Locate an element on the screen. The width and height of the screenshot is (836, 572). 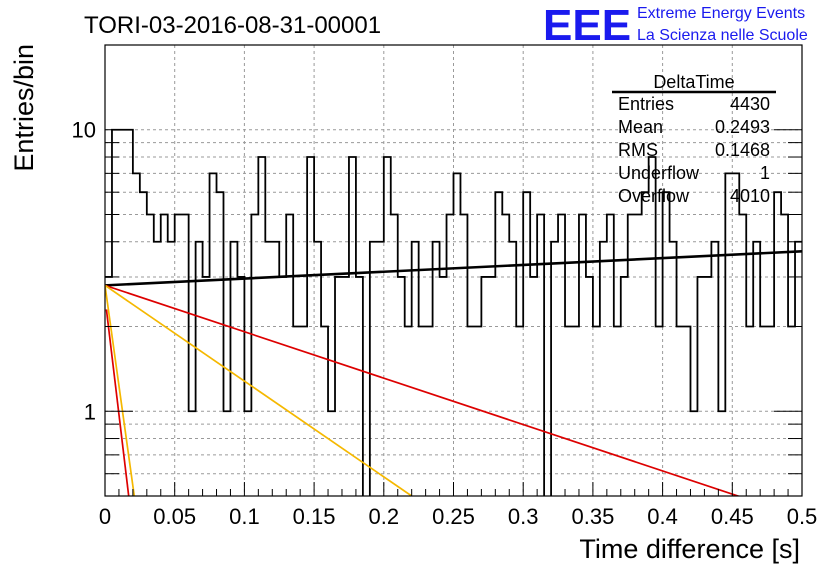
x-tick-label: 0.35 is located at coordinates (592, 516).